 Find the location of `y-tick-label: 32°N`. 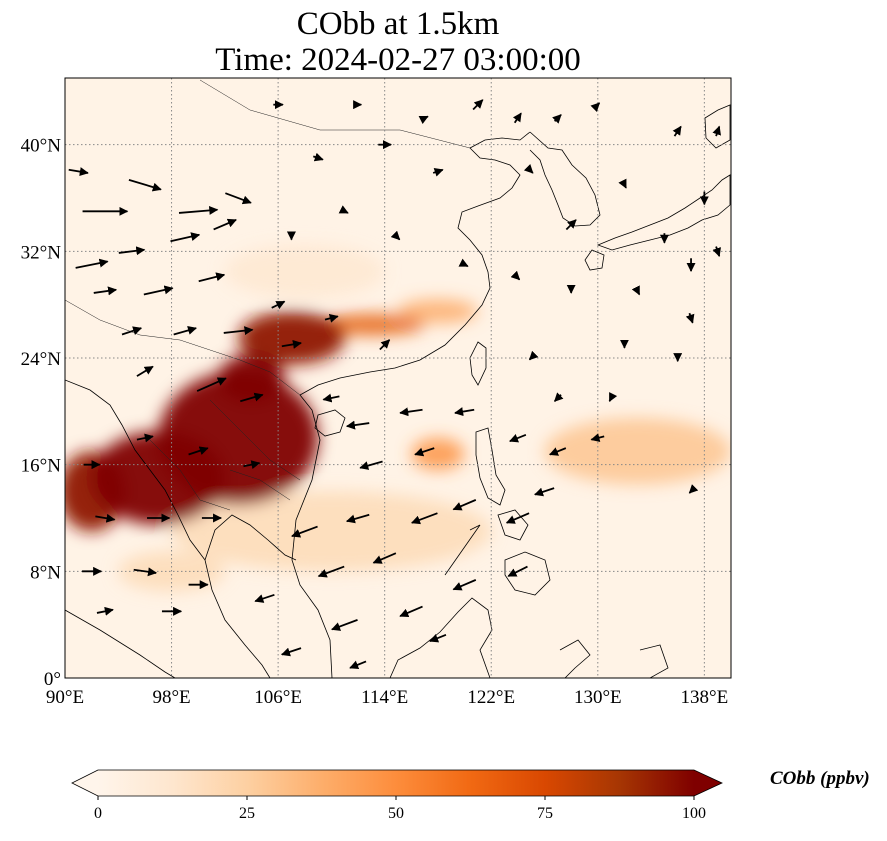

y-tick-label: 32°N is located at coordinates (41, 252).